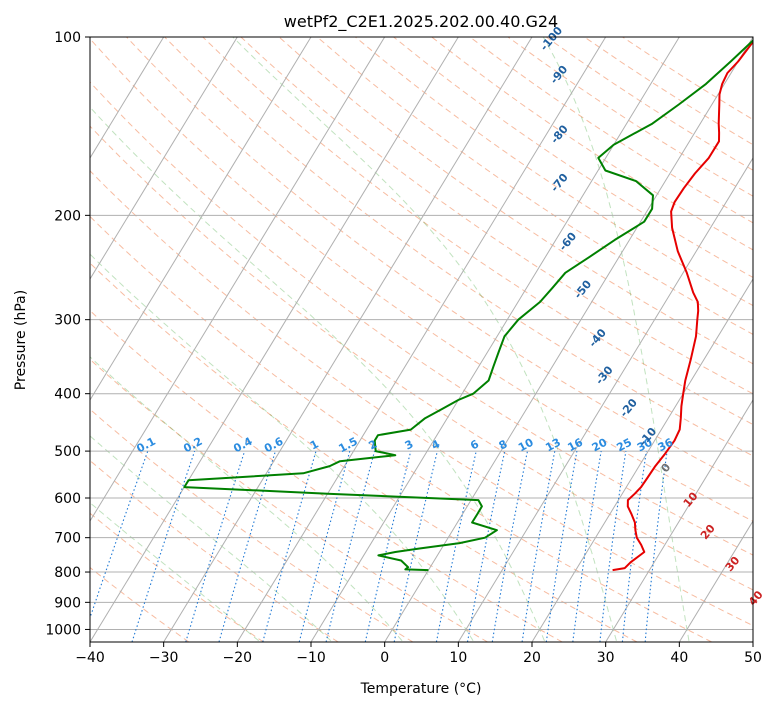  What do you see at coordinates (532, 658) in the screenshot?
I see `x-tick-label: 20` at bounding box center [532, 658].